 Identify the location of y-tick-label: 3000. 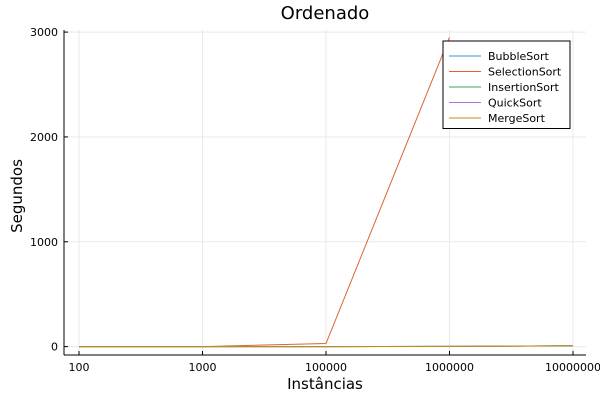
(44, 32).